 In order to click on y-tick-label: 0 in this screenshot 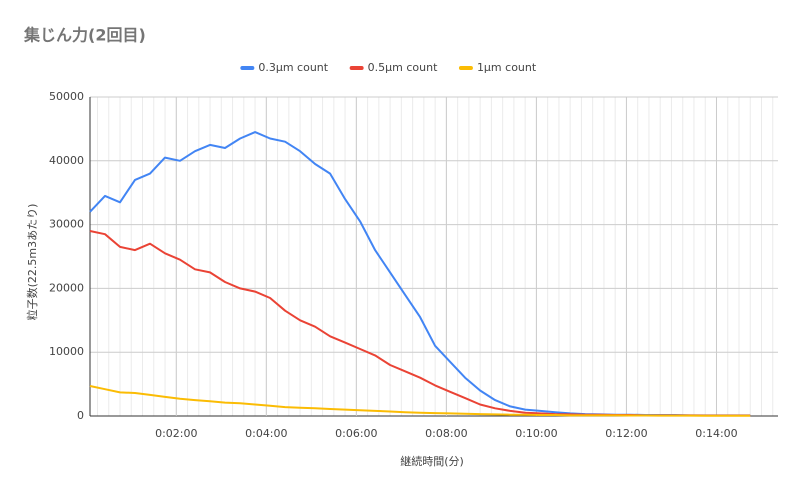, I will do `click(80, 415)`.